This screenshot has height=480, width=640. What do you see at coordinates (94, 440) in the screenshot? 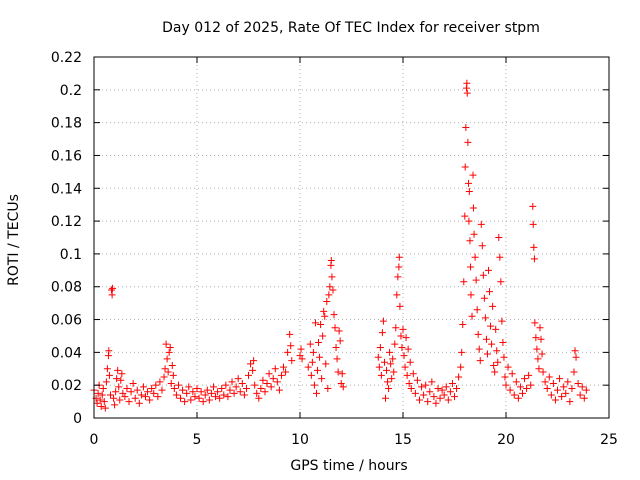
I see `x-tick-label: 0` at bounding box center [94, 440].